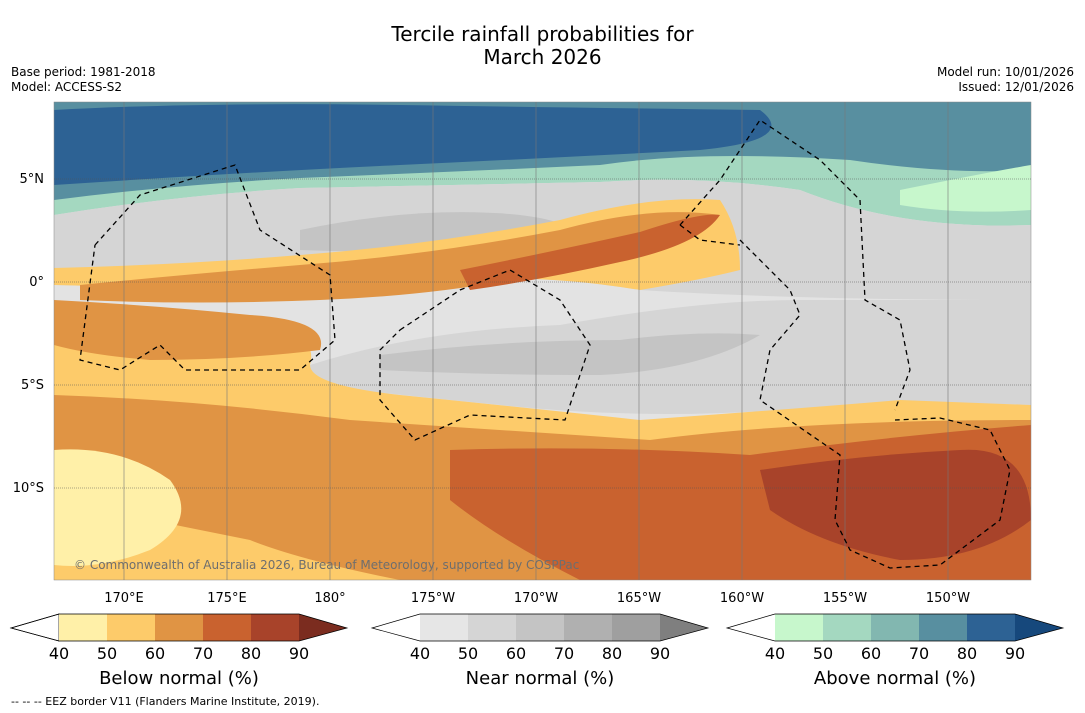 This screenshot has width=1085, height=713. Describe the element at coordinates (1015, 653) in the screenshot. I see `cb-above-tick: 90` at that location.